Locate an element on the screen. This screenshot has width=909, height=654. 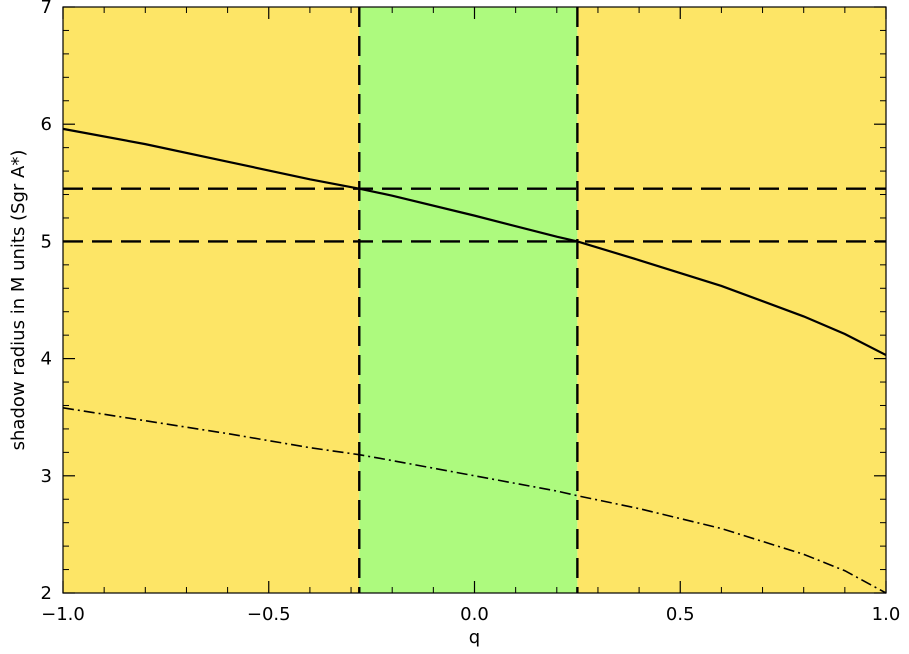
x-tick-label: 0.5 is located at coordinates (680, 614).